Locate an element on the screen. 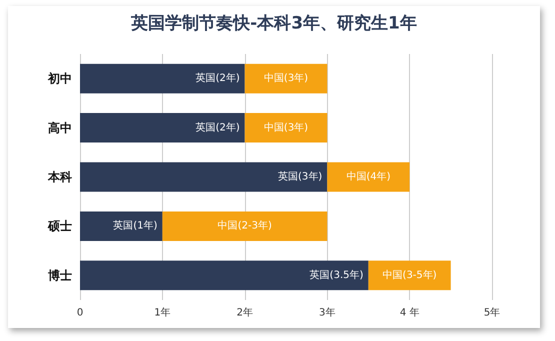 This screenshot has width=555, height=341. x-tick-label: 4 年 is located at coordinates (410, 312).